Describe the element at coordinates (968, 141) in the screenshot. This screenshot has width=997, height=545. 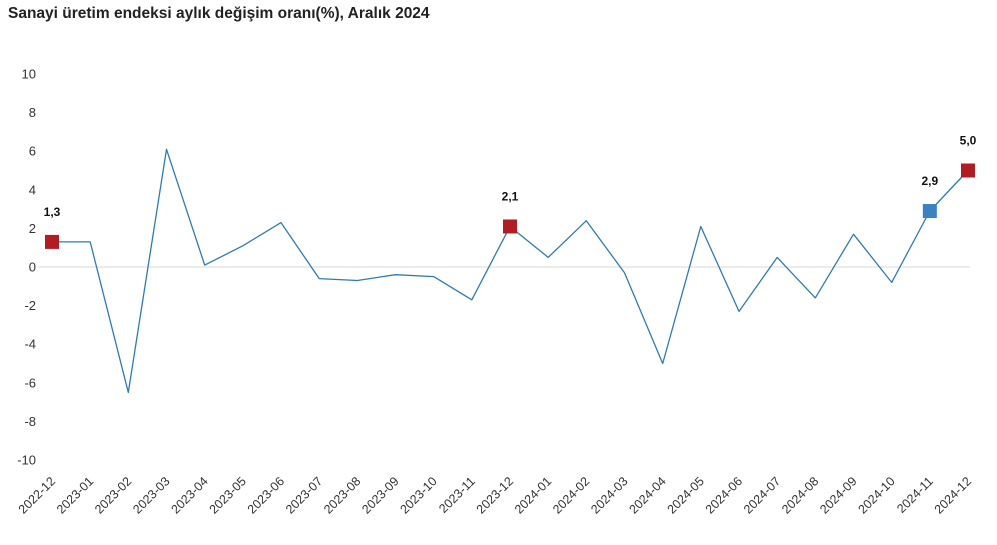
I see `data-label: 5,0` at that location.